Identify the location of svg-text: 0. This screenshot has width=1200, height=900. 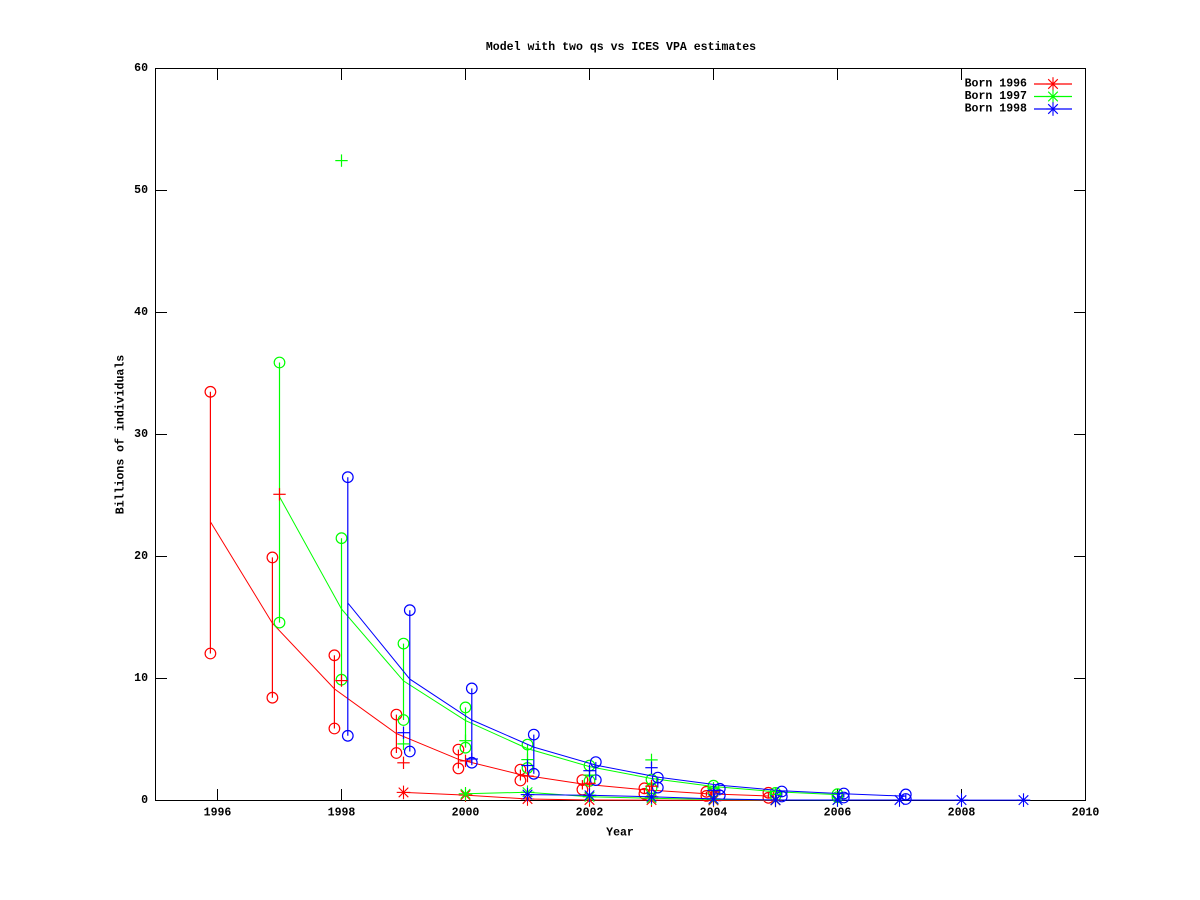
(144, 800).